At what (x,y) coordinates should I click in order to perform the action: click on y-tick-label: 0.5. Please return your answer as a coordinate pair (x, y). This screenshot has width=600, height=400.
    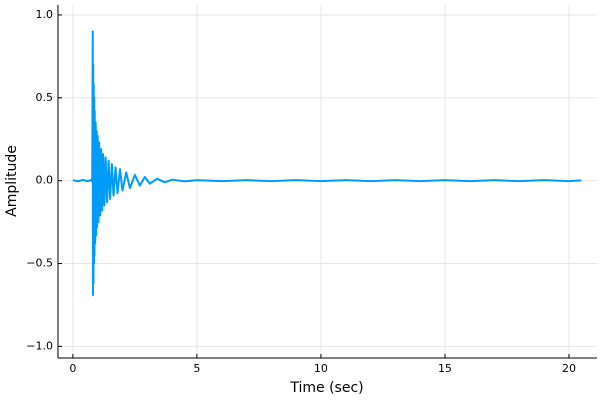
    Looking at the image, I should click on (45, 97).